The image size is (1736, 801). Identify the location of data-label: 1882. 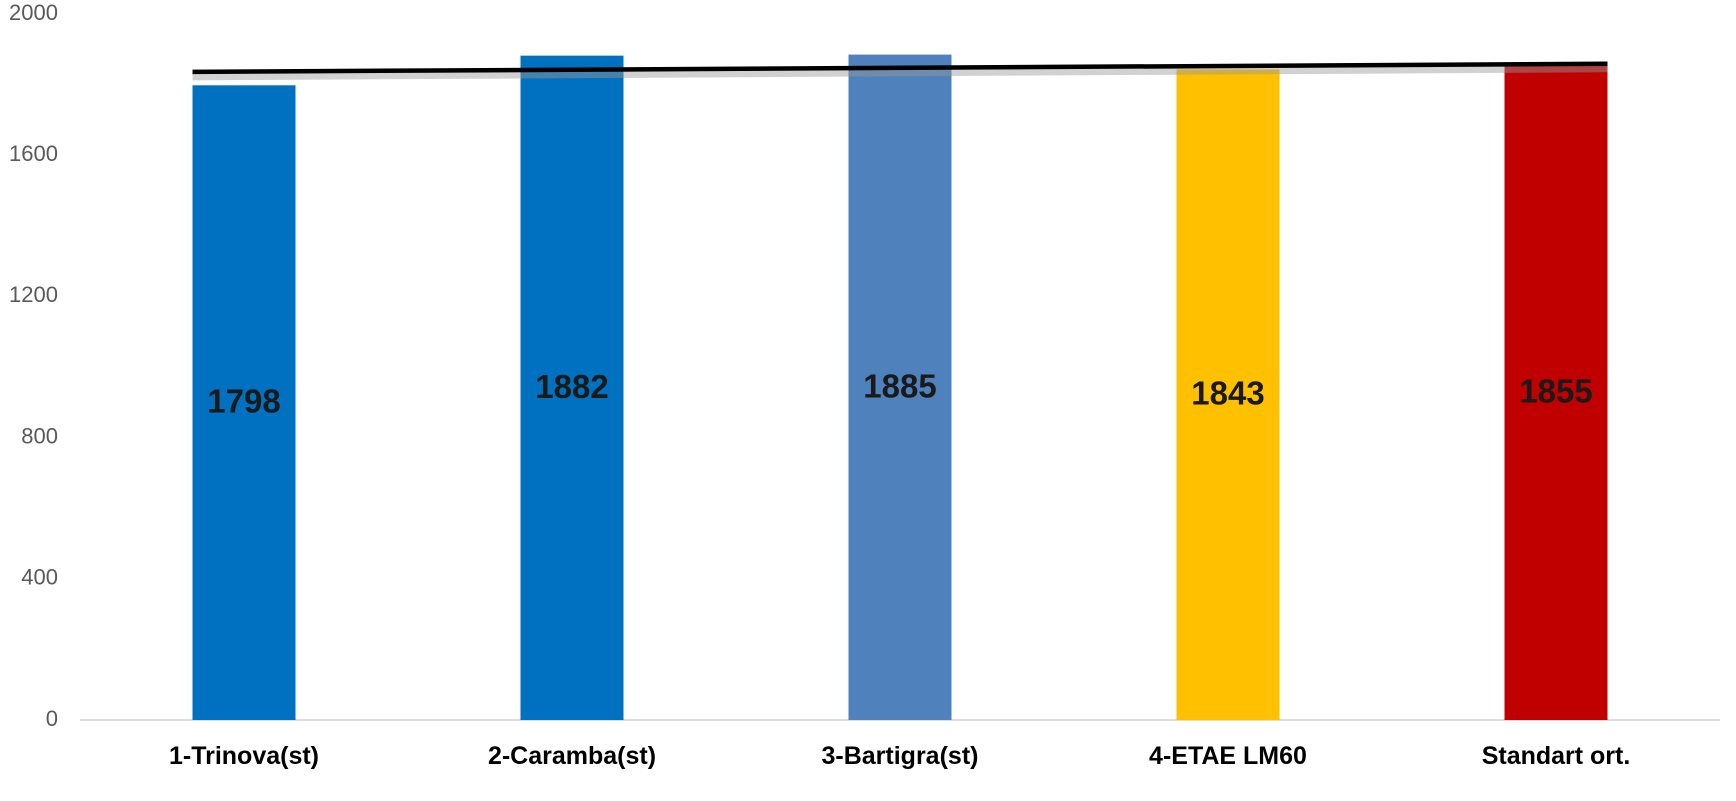
(571, 386).